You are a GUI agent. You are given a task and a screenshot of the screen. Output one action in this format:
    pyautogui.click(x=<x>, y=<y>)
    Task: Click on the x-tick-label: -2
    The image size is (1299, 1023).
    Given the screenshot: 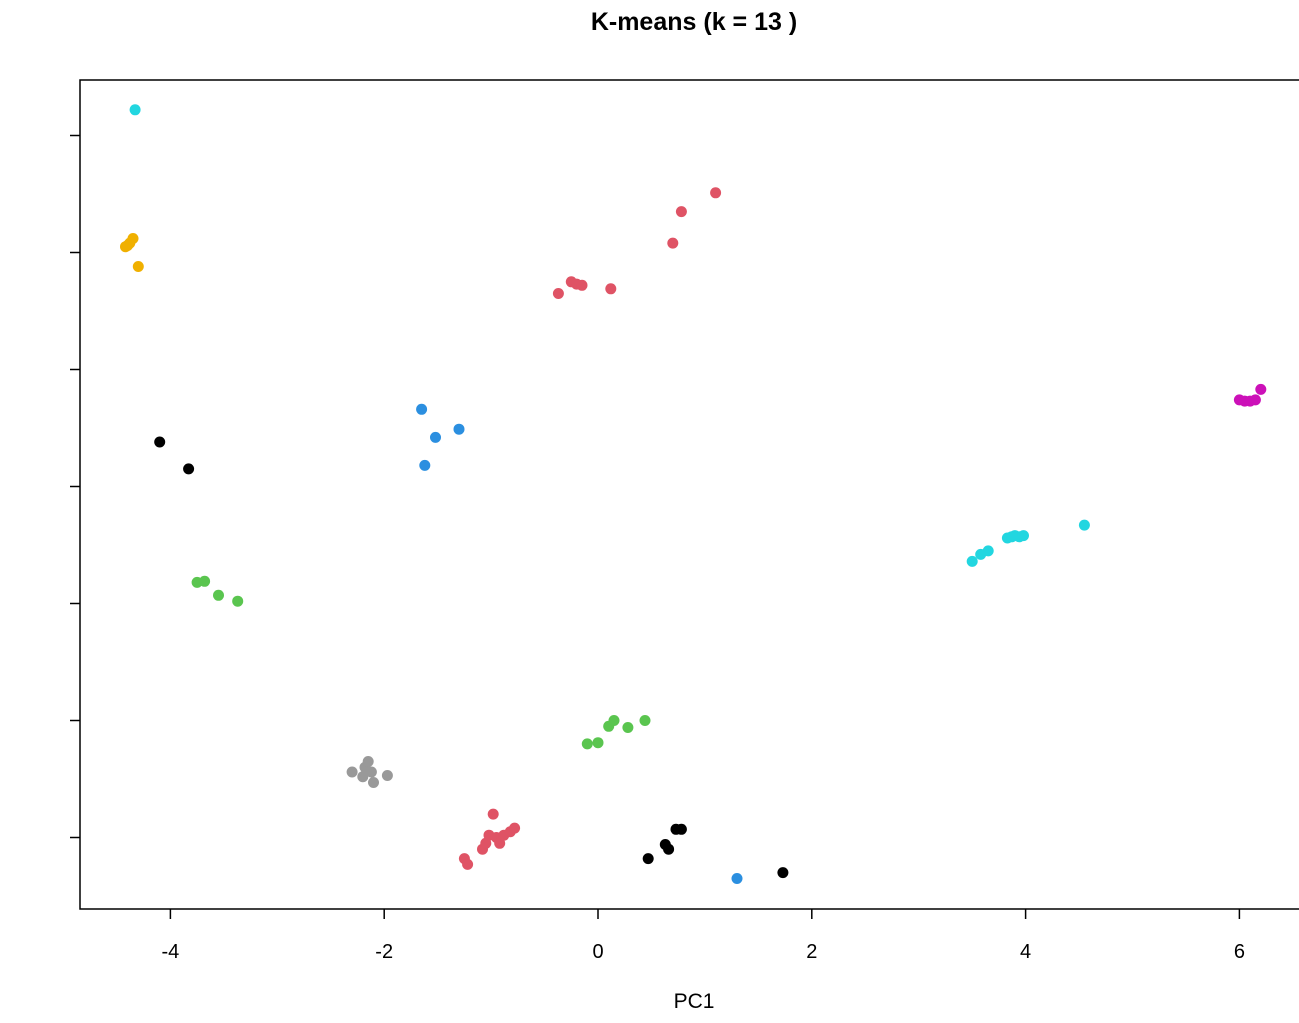 What is the action you would take?
    pyautogui.click(x=384, y=952)
    